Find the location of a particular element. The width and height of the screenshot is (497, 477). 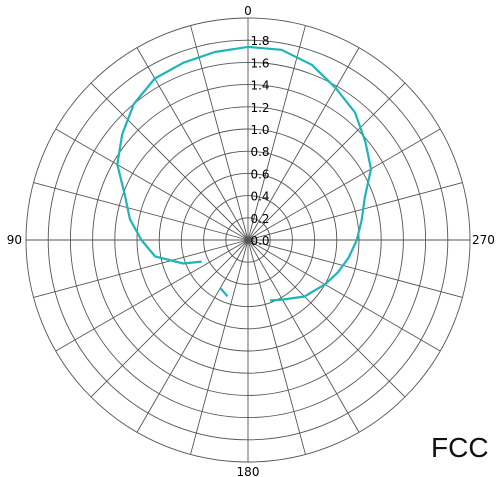

angle-label-270: 270 is located at coordinates (483, 240).